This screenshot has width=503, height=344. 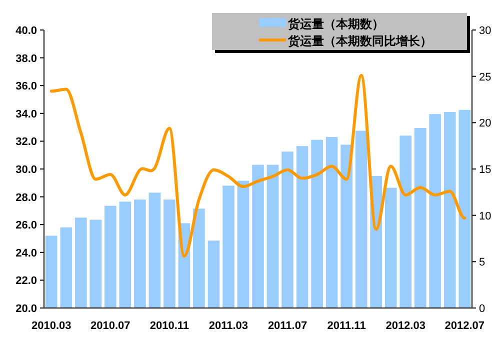 What do you see at coordinates (406, 326) in the screenshot?
I see `x-tick-label: 2012.03` at bounding box center [406, 326].